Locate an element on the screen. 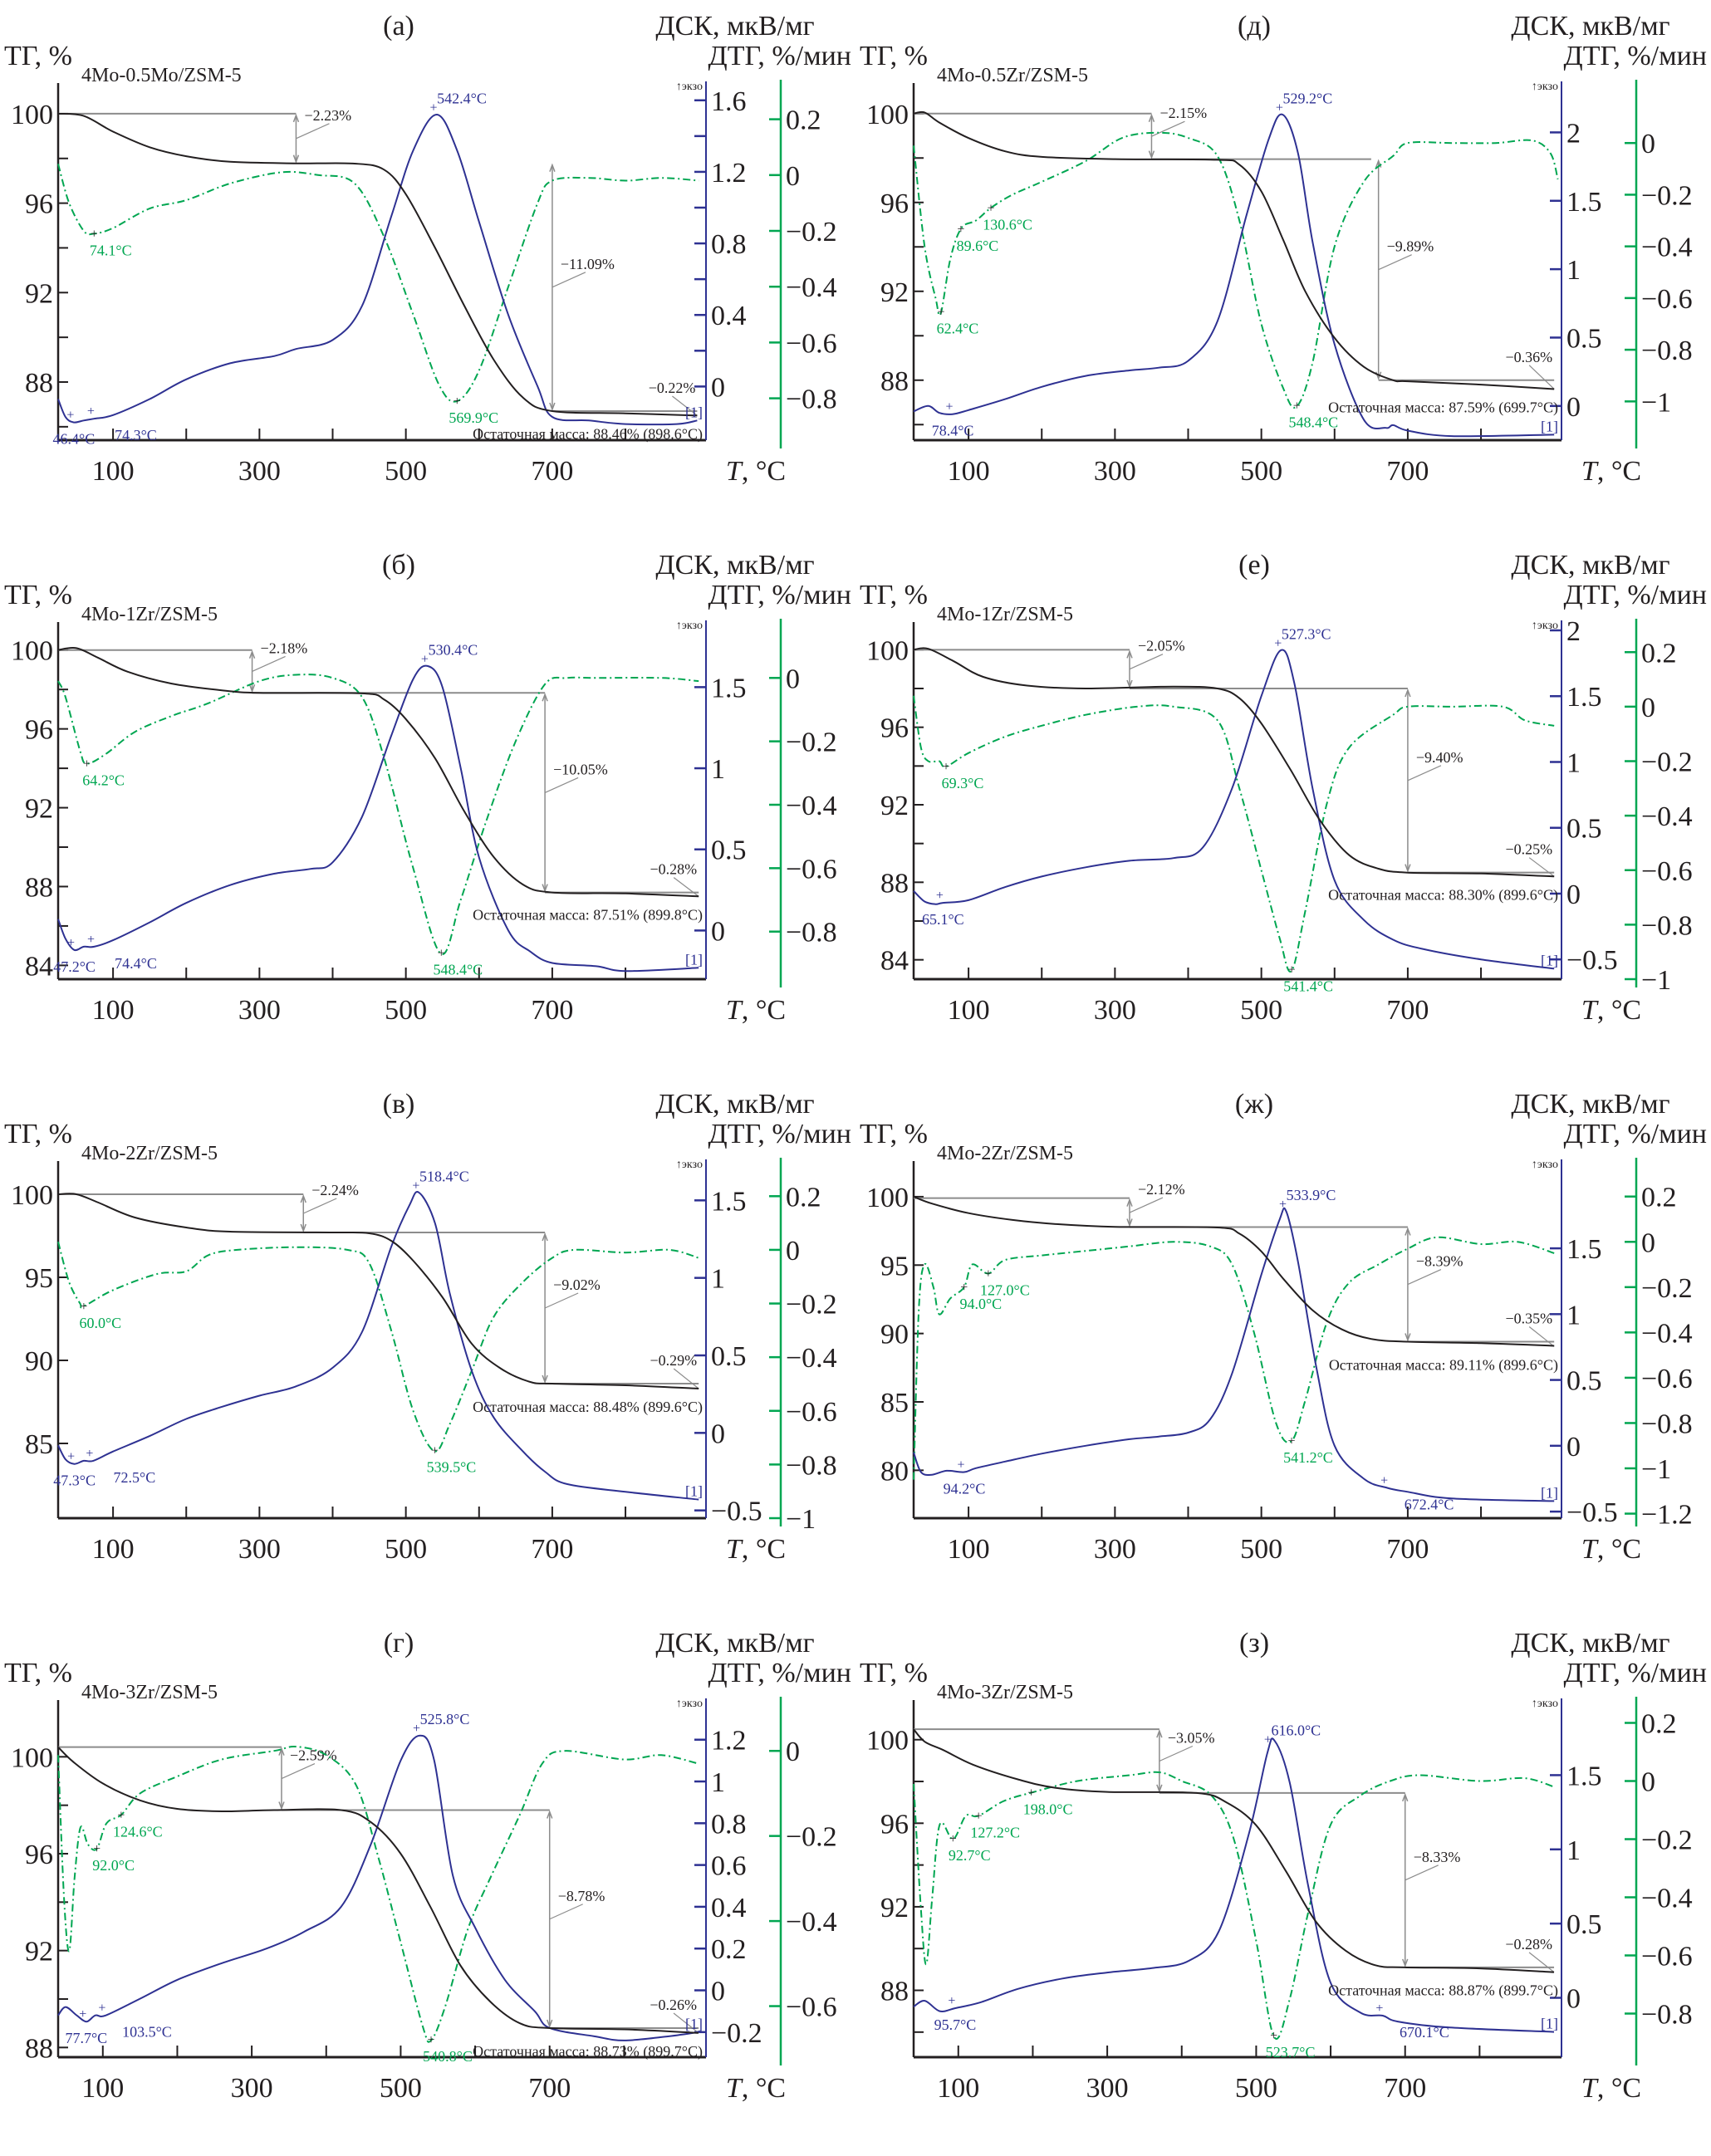 Image resolution: width=1711 pixels, height=2156 pixels. dtg-tick-label: −1 is located at coordinates (1656, 980).